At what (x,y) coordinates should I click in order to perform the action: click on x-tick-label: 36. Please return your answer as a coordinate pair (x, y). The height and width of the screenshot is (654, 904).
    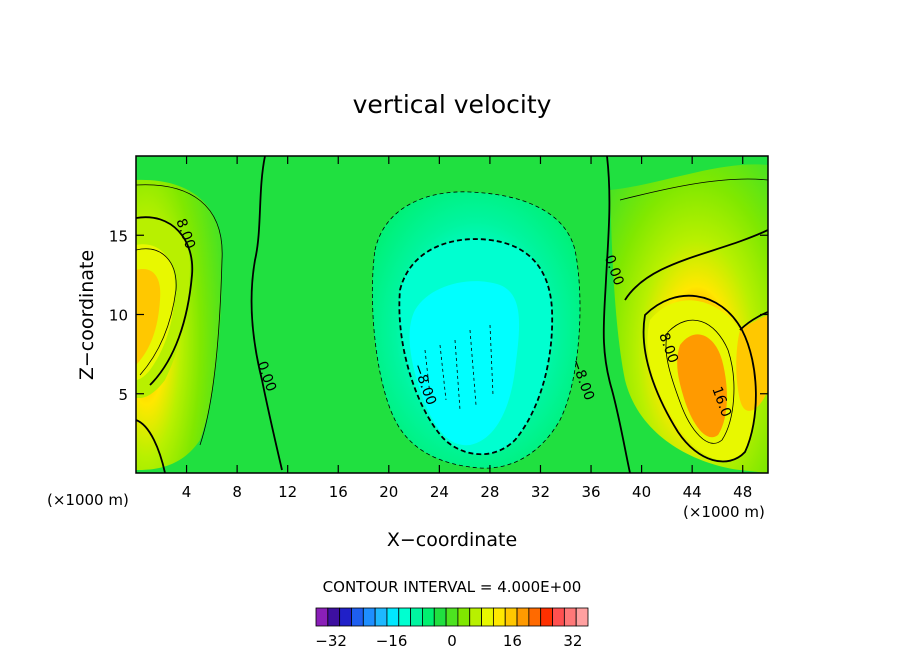
    Looking at the image, I should click on (590, 492).